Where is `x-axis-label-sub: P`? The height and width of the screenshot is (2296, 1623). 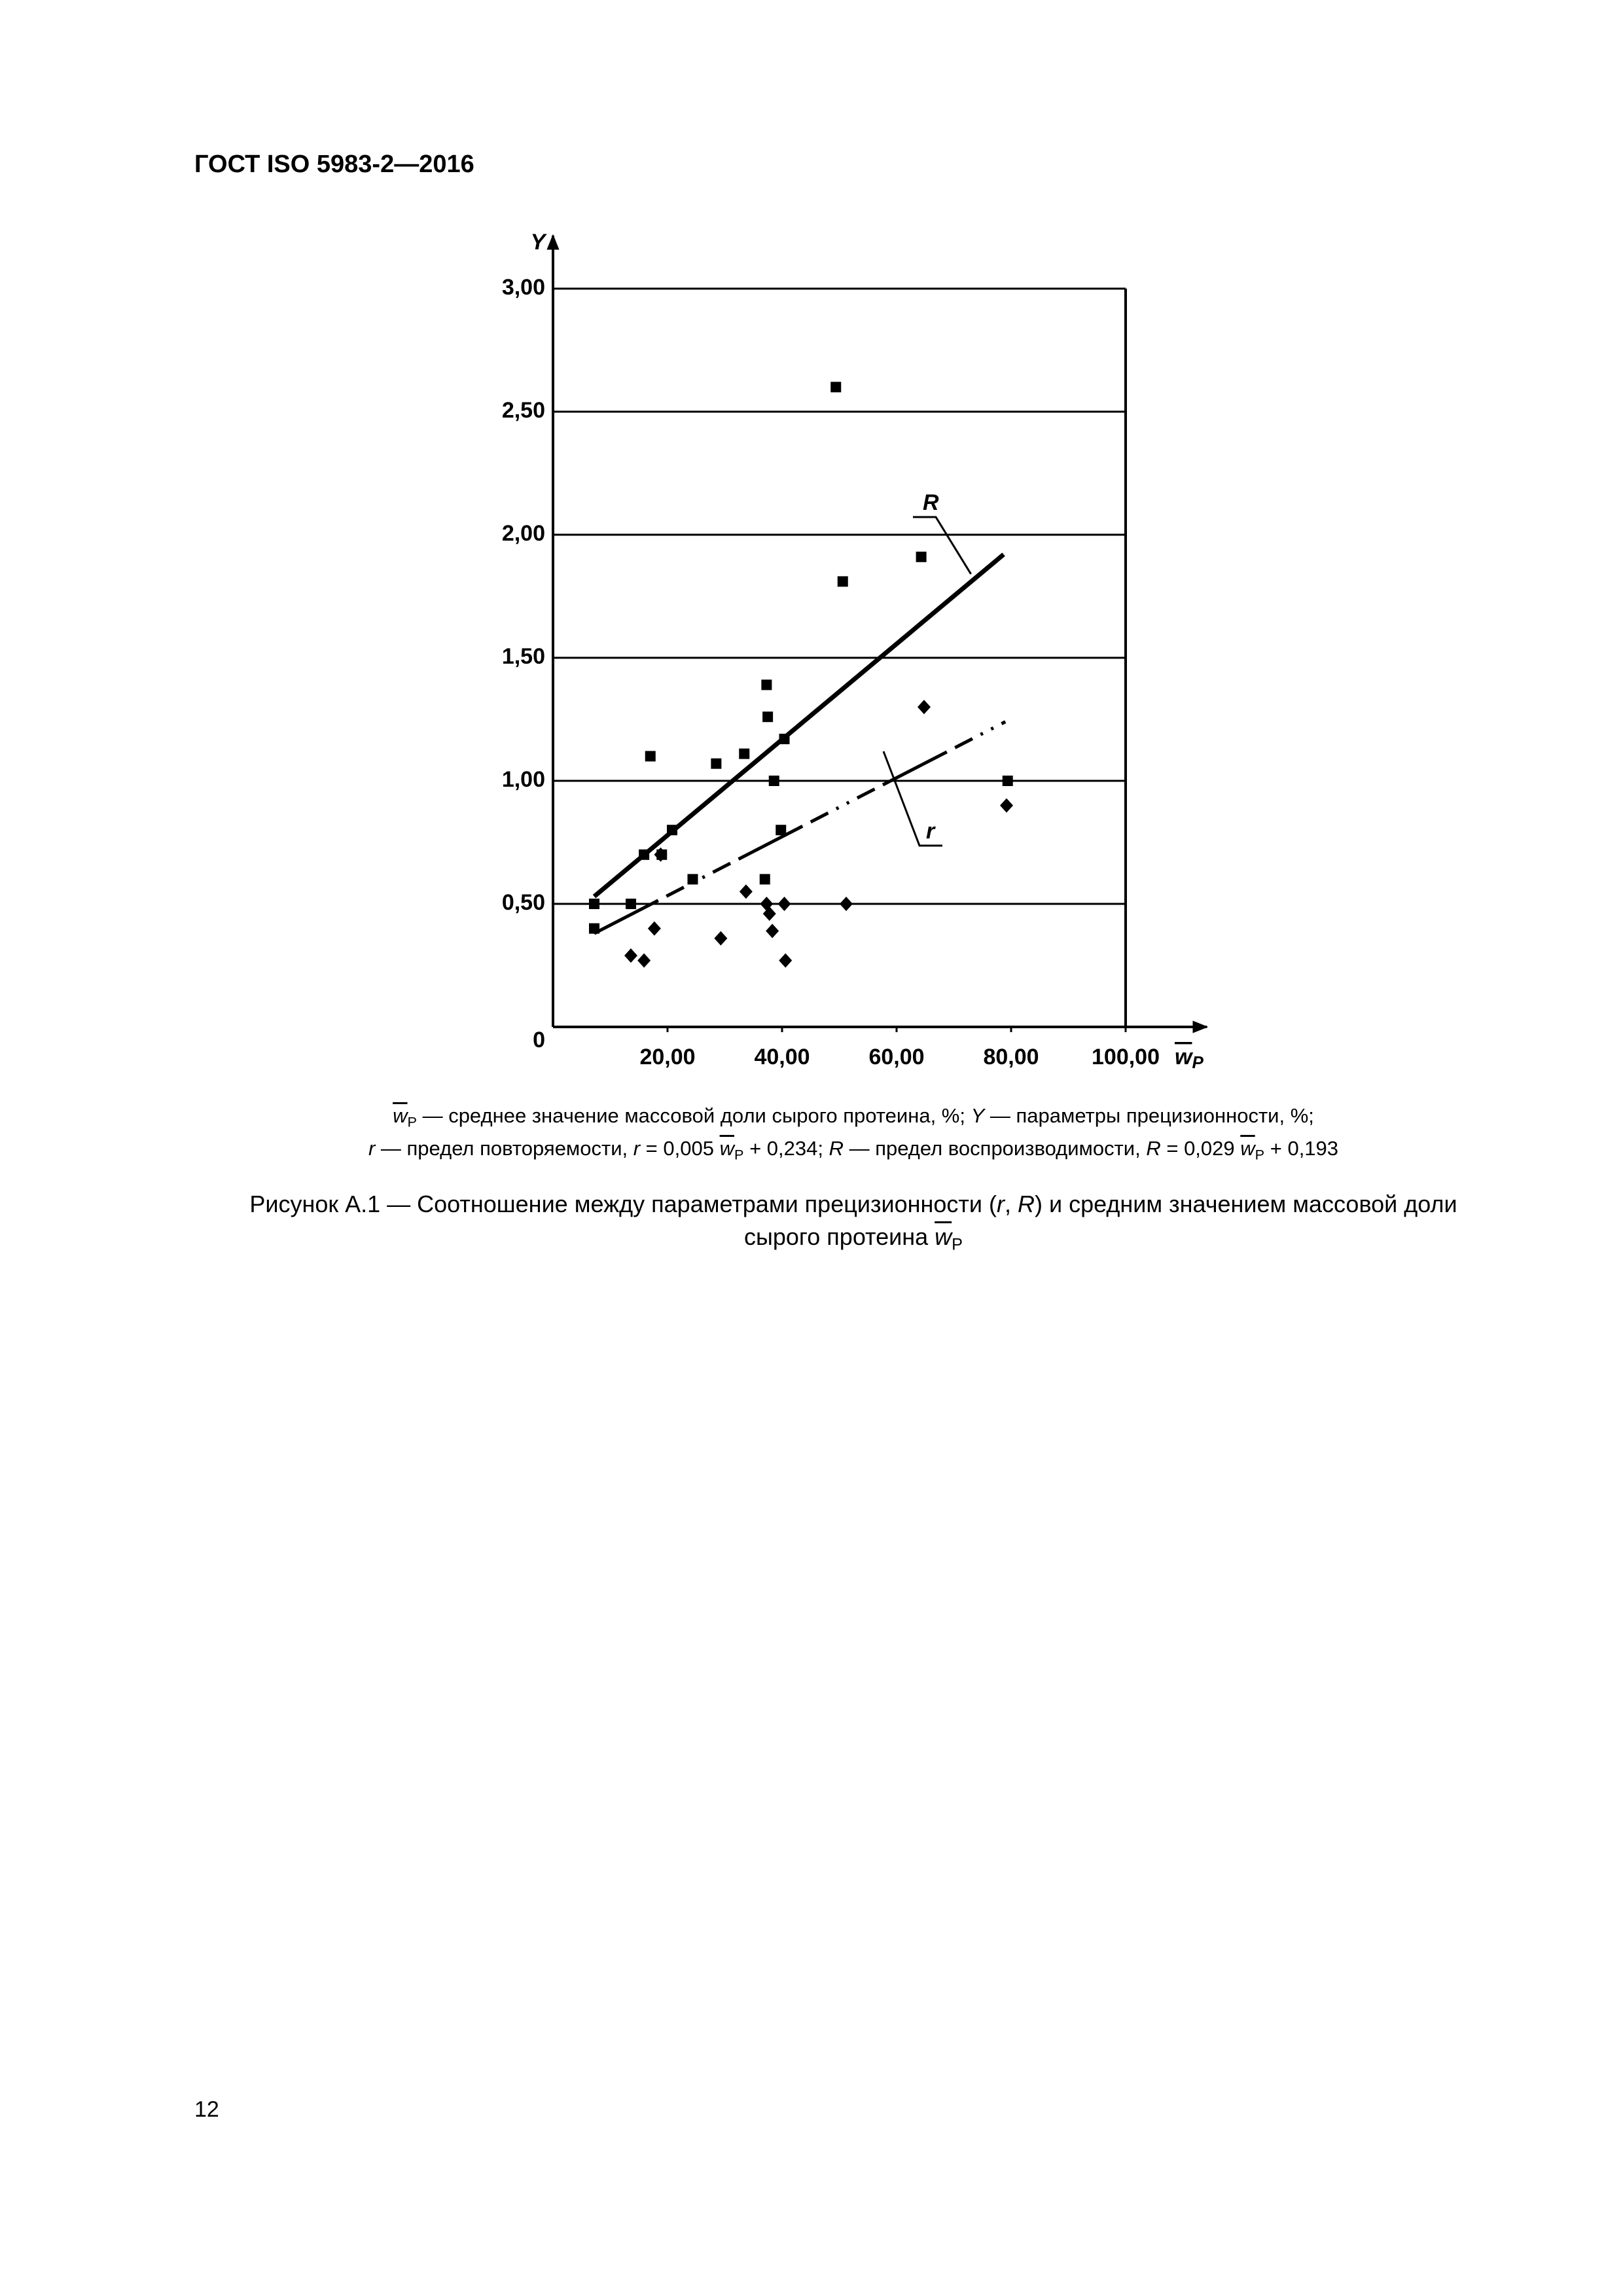 x-axis-label-sub: P is located at coordinates (1198, 1062).